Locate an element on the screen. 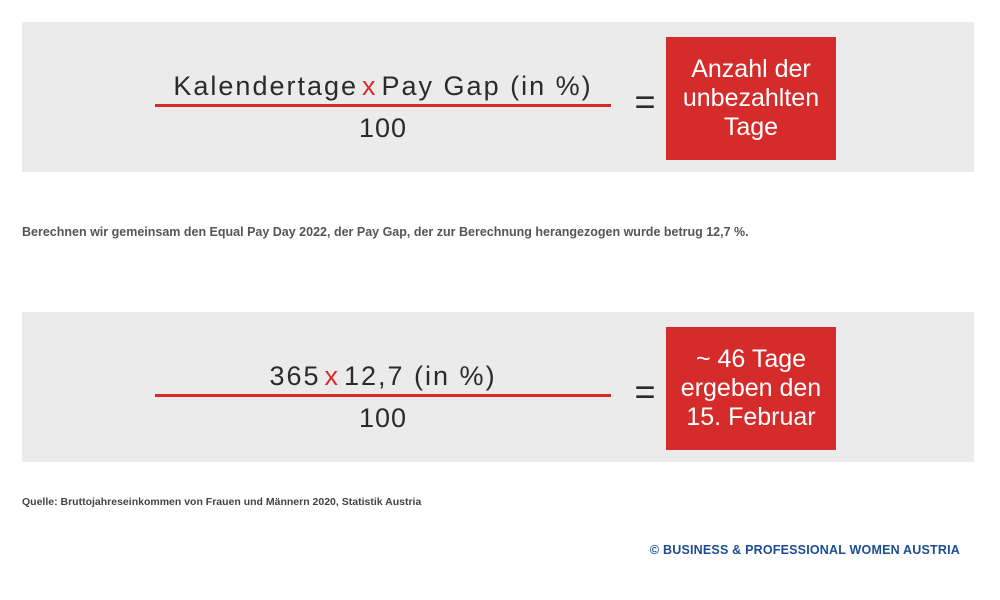 This screenshot has height=600, width=1000. fraction: 365 x 12,7 (in %) 100 is located at coordinates (383, 387).